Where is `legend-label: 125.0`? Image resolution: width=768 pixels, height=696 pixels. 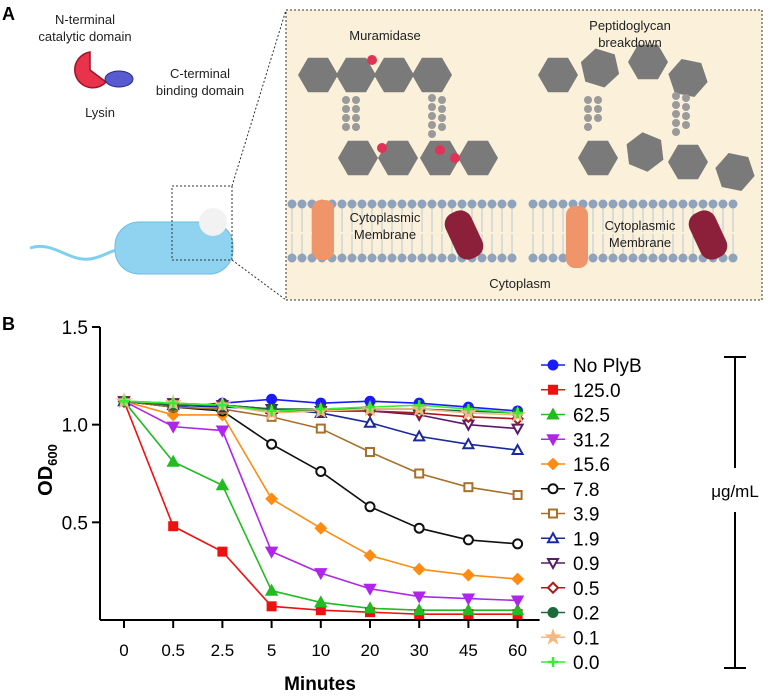 legend-label: 125.0 is located at coordinates (597, 391).